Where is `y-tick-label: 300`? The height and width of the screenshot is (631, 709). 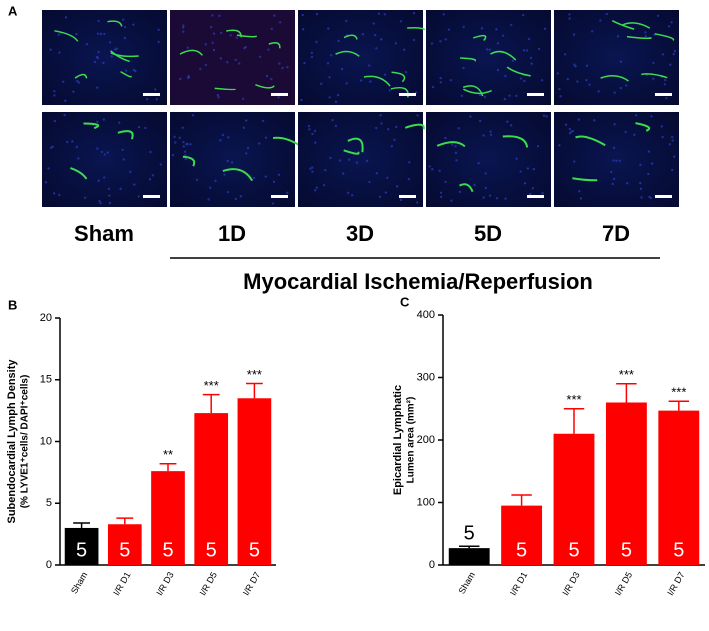
y-tick-label: 300 is located at coordinates (426, 377).